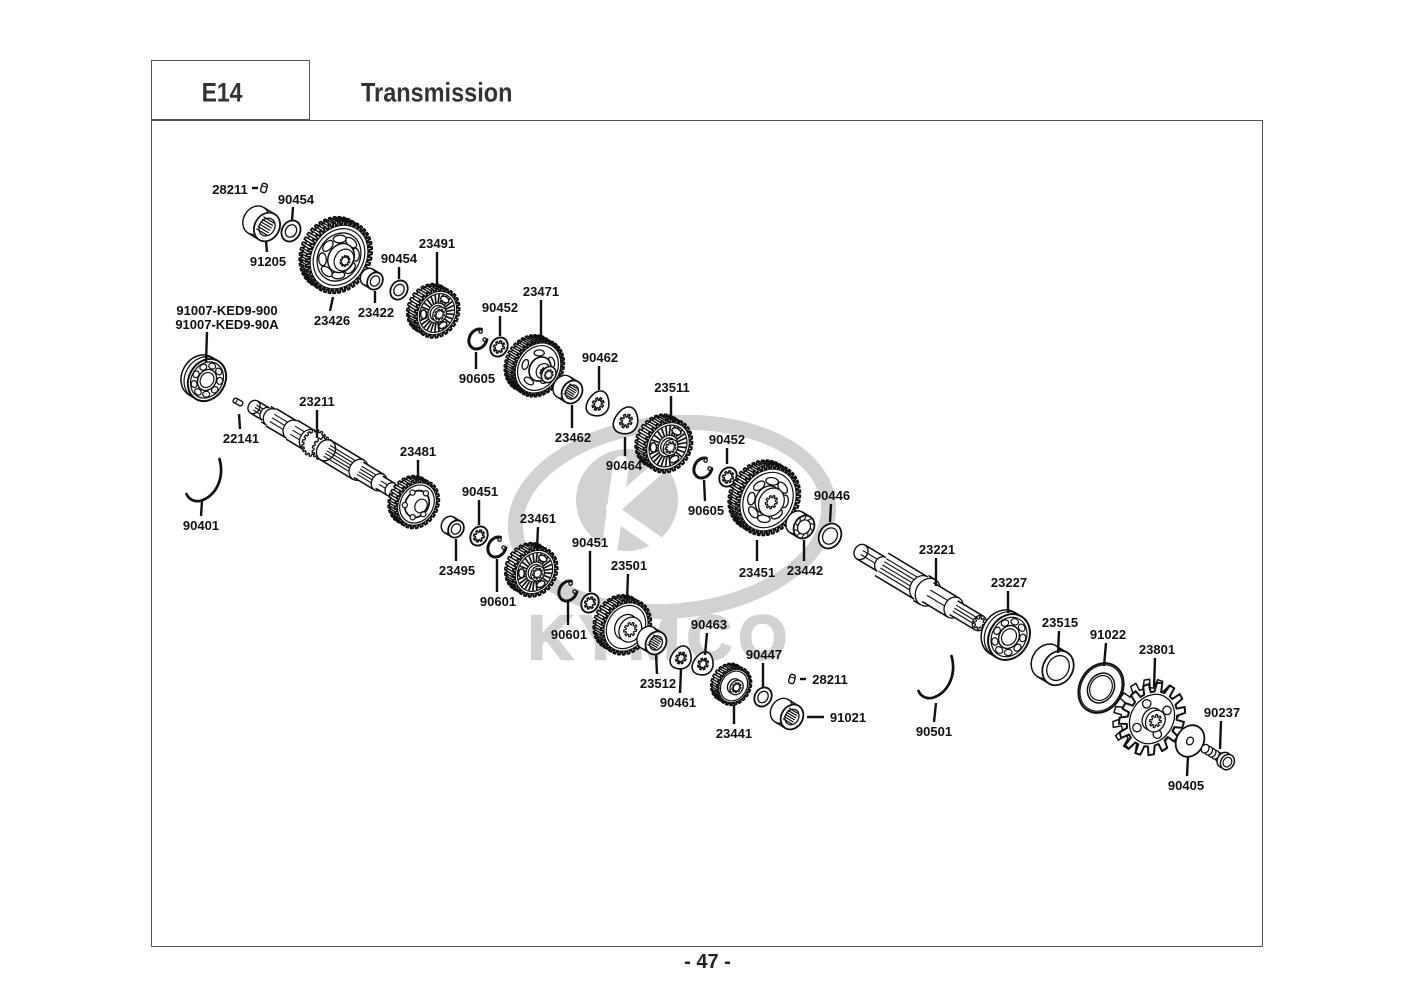 This screenshot has height=1000, width=1415. What do you see at coordinates (937, 549) in the screenshot?
I see `svg-text: 23221` at bounding box center [937, 549].